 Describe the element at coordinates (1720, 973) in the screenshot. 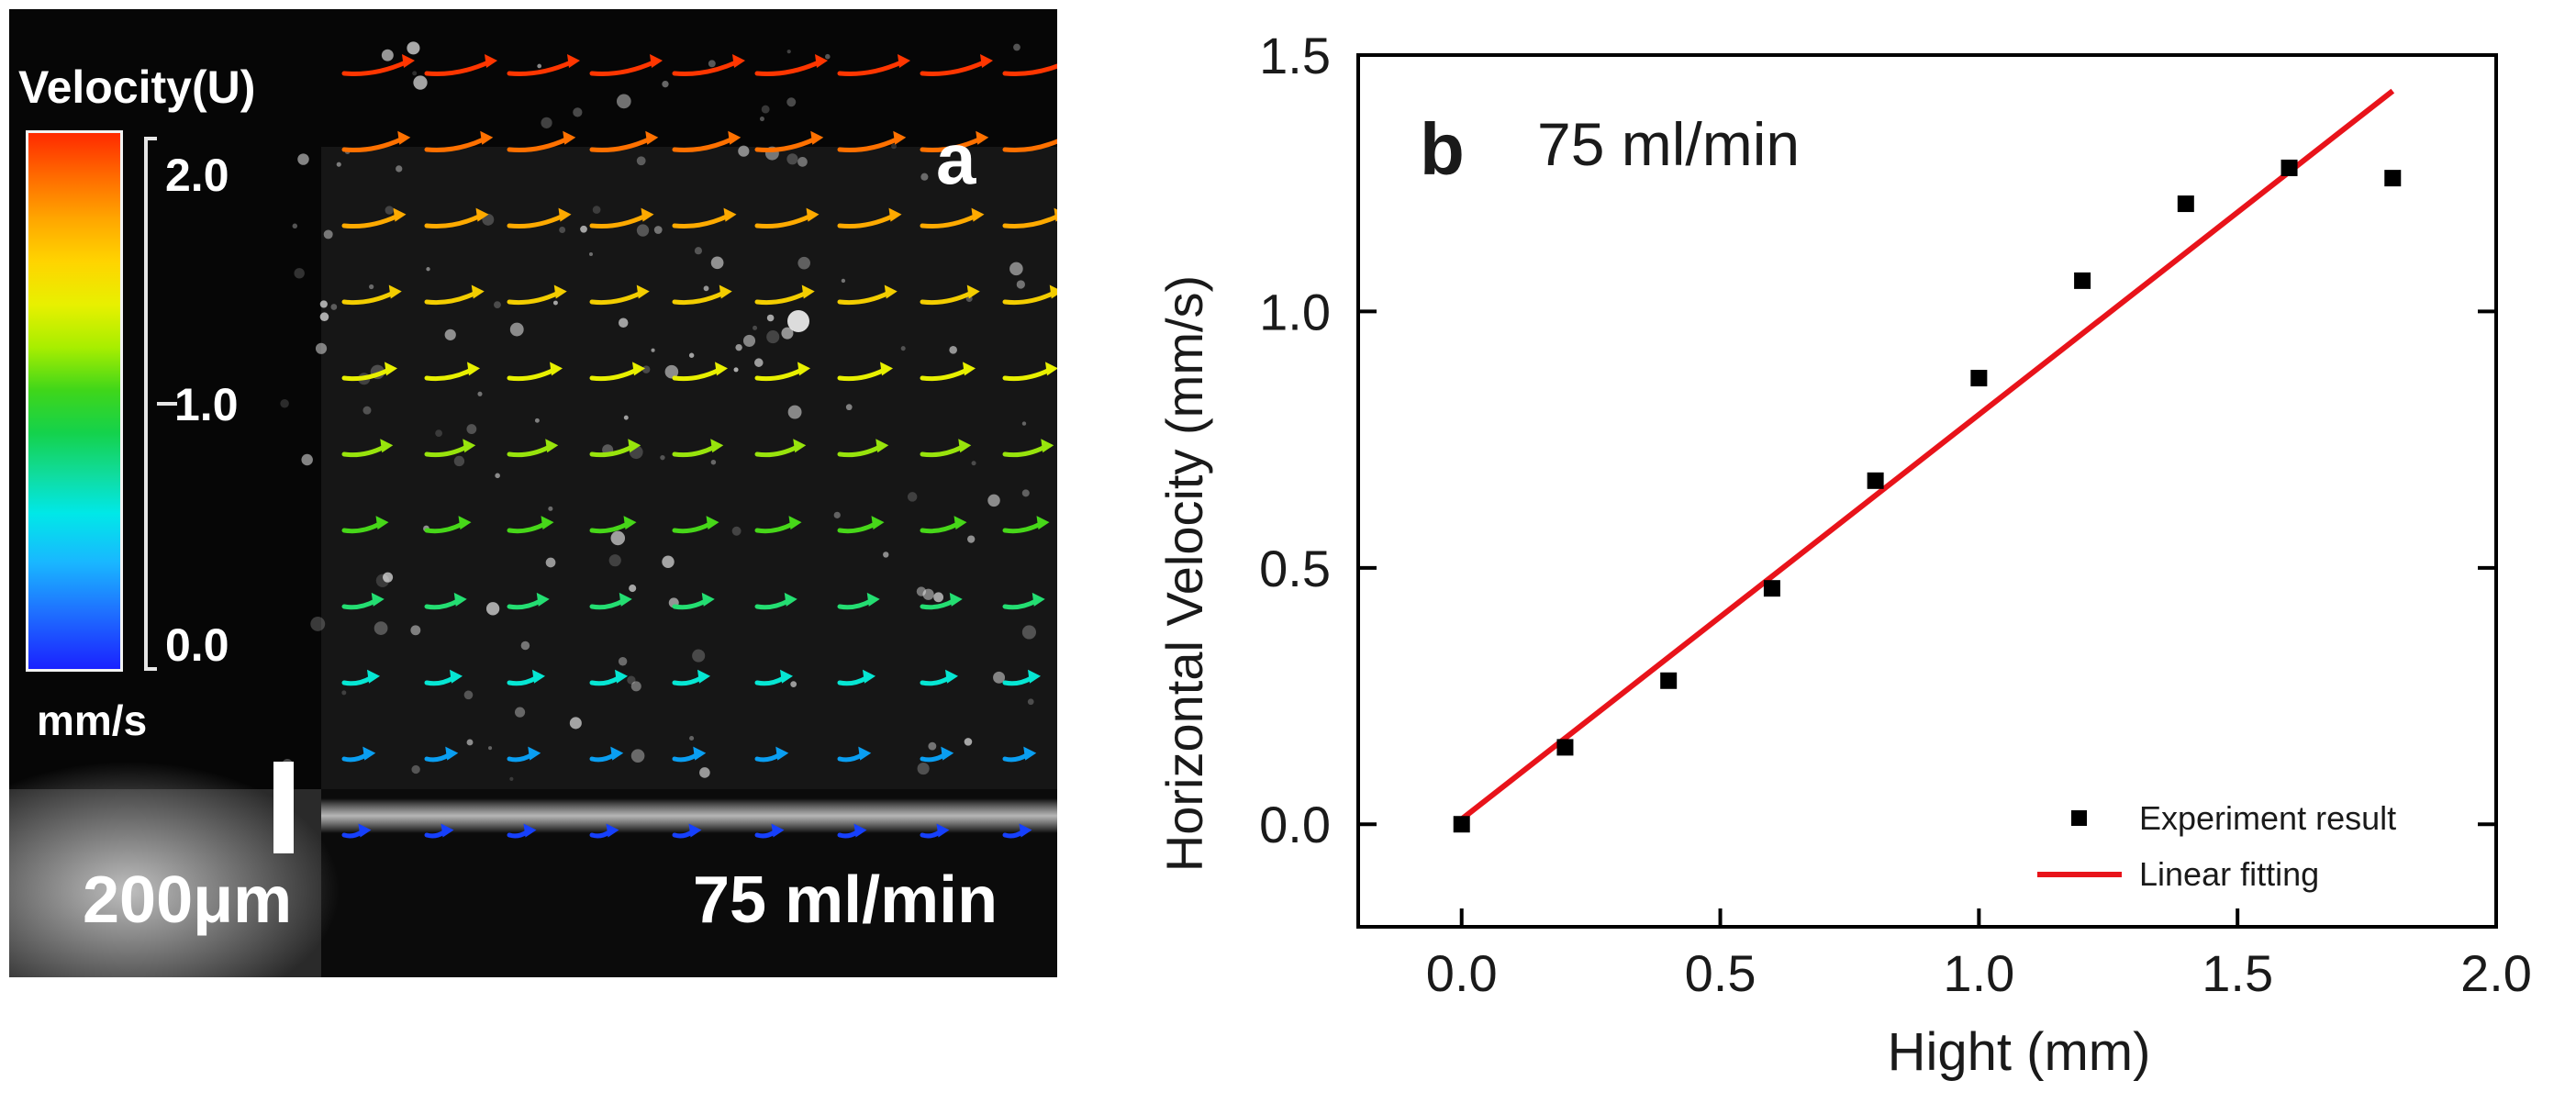

I see `x-tick-label: 0.5` at that location.